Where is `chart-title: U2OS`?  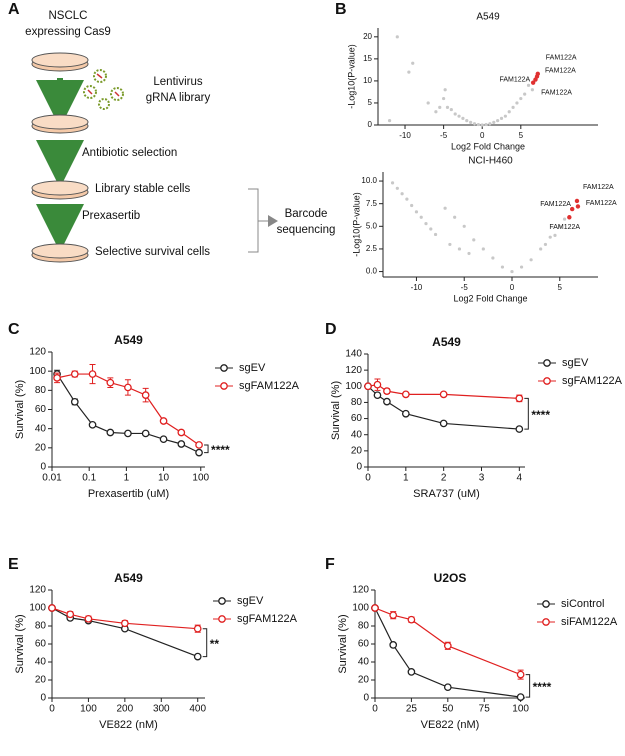
chart-title: U2OS is located at coordinates (450, 578).